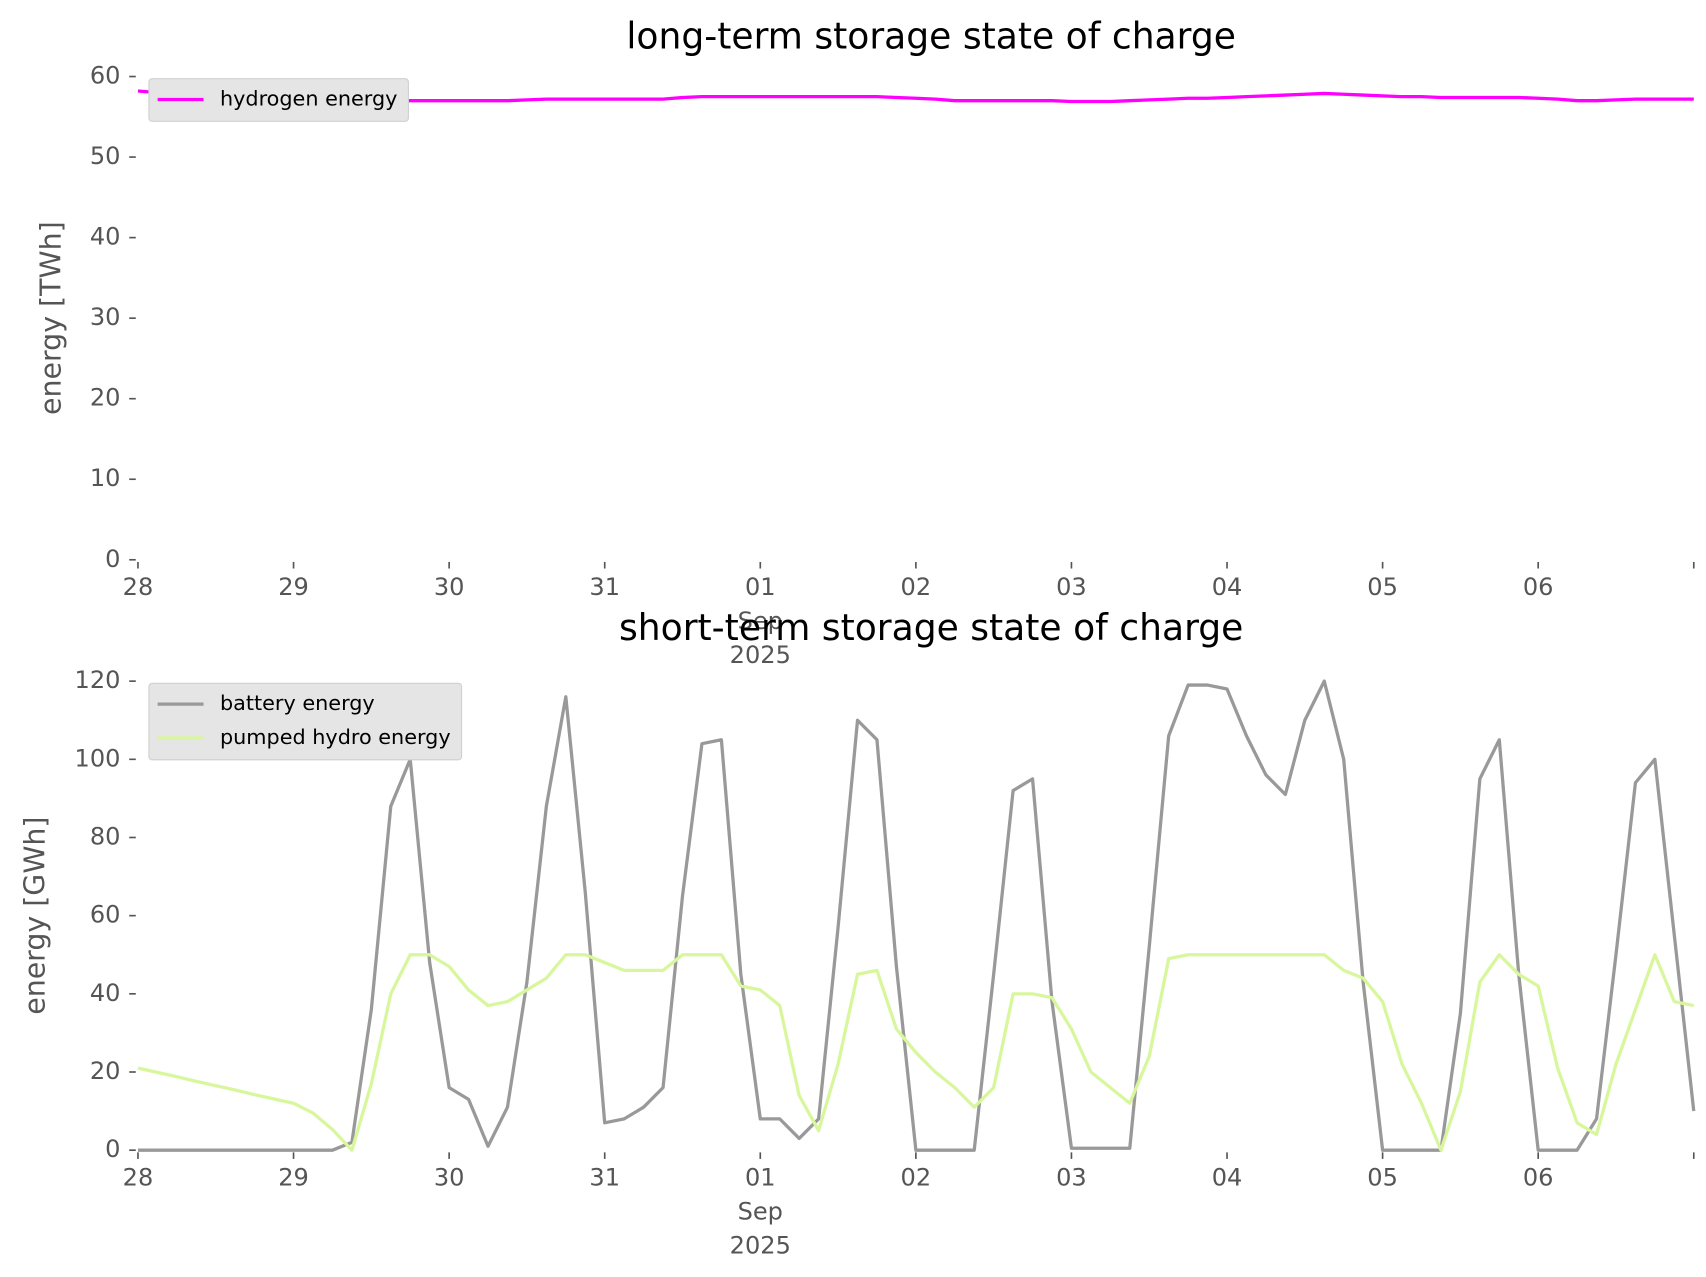 This screenshot has width=1706, height=1277. Describe the element at coordinates (34, 916) in the screenshot. I see `y-axis-label: energy [GWh]` at that location.